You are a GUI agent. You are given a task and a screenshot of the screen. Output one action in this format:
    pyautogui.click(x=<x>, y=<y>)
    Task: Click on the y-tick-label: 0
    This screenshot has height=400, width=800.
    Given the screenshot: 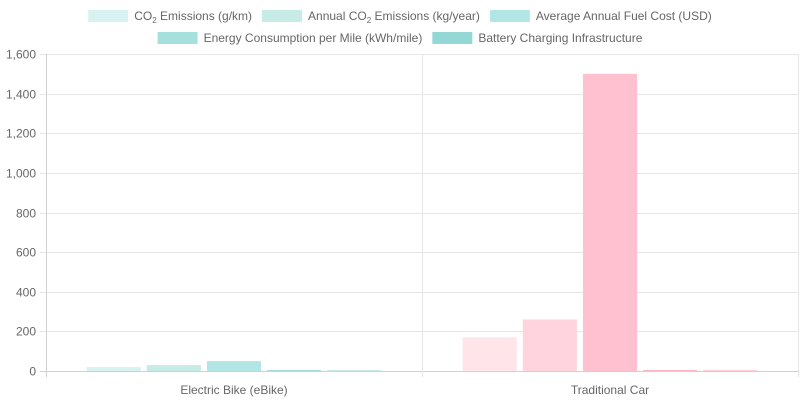 What is the action you would take?
    pyautogui.click(x=32, y=372)
    